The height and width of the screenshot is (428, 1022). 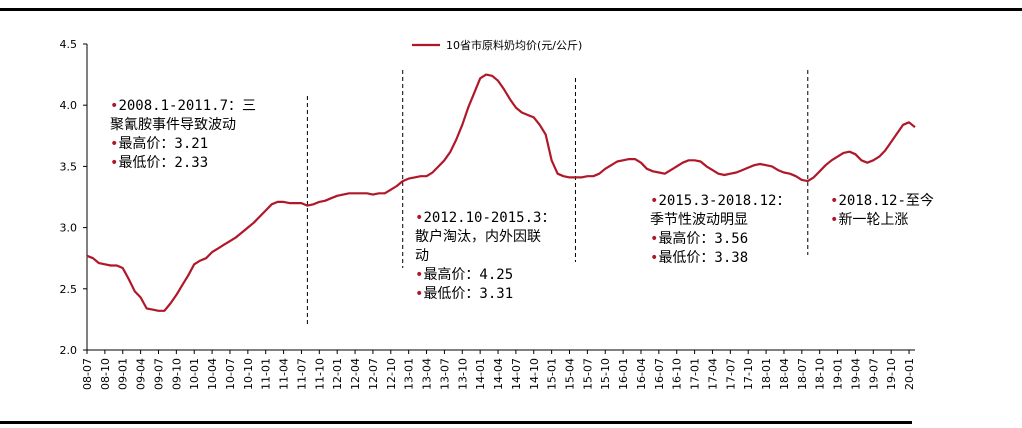 What do you see at coordinates (468, 274) in the screenshot?
I see `annotation-text: 最高价：4.25` at bounding box center [468, 274].